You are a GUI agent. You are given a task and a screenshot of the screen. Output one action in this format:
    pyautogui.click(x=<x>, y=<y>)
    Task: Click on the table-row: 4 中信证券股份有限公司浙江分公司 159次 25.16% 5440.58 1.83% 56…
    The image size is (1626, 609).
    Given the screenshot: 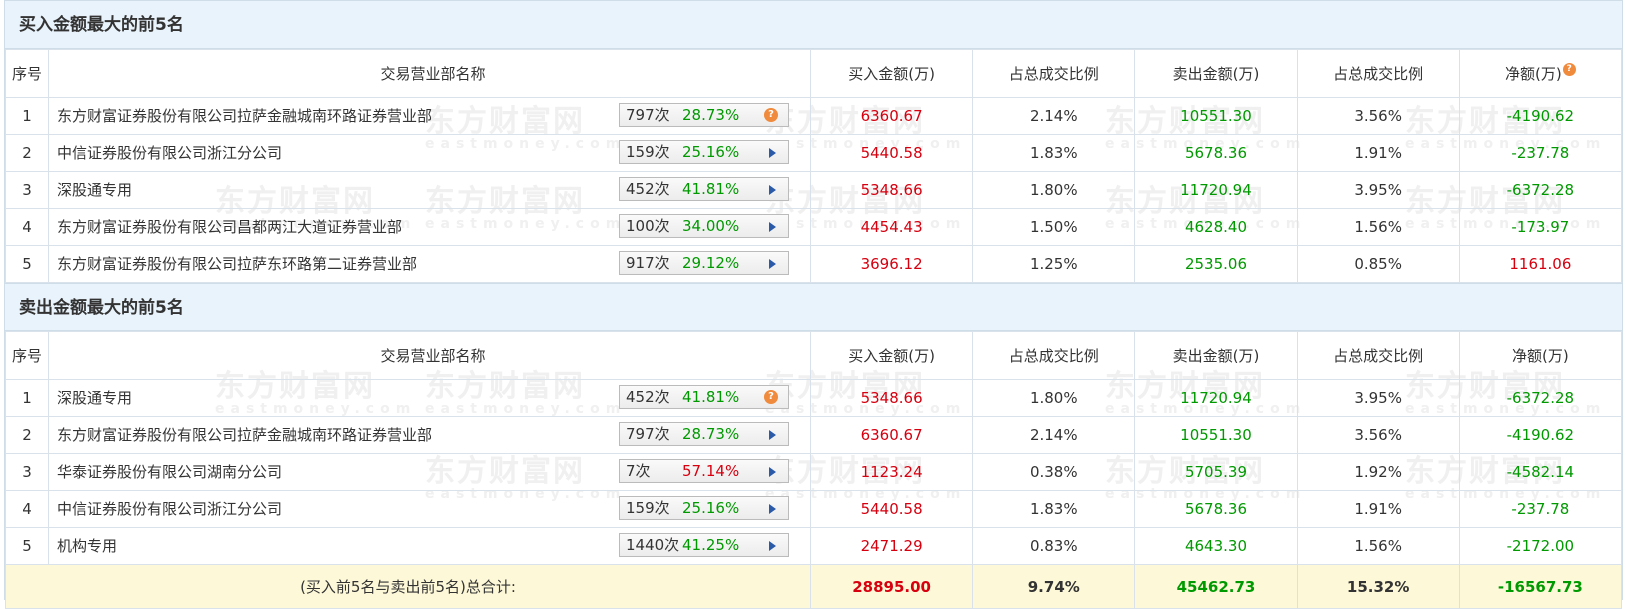 What is the action you would take?
    pyautogui.click(x=814, y=509)
    